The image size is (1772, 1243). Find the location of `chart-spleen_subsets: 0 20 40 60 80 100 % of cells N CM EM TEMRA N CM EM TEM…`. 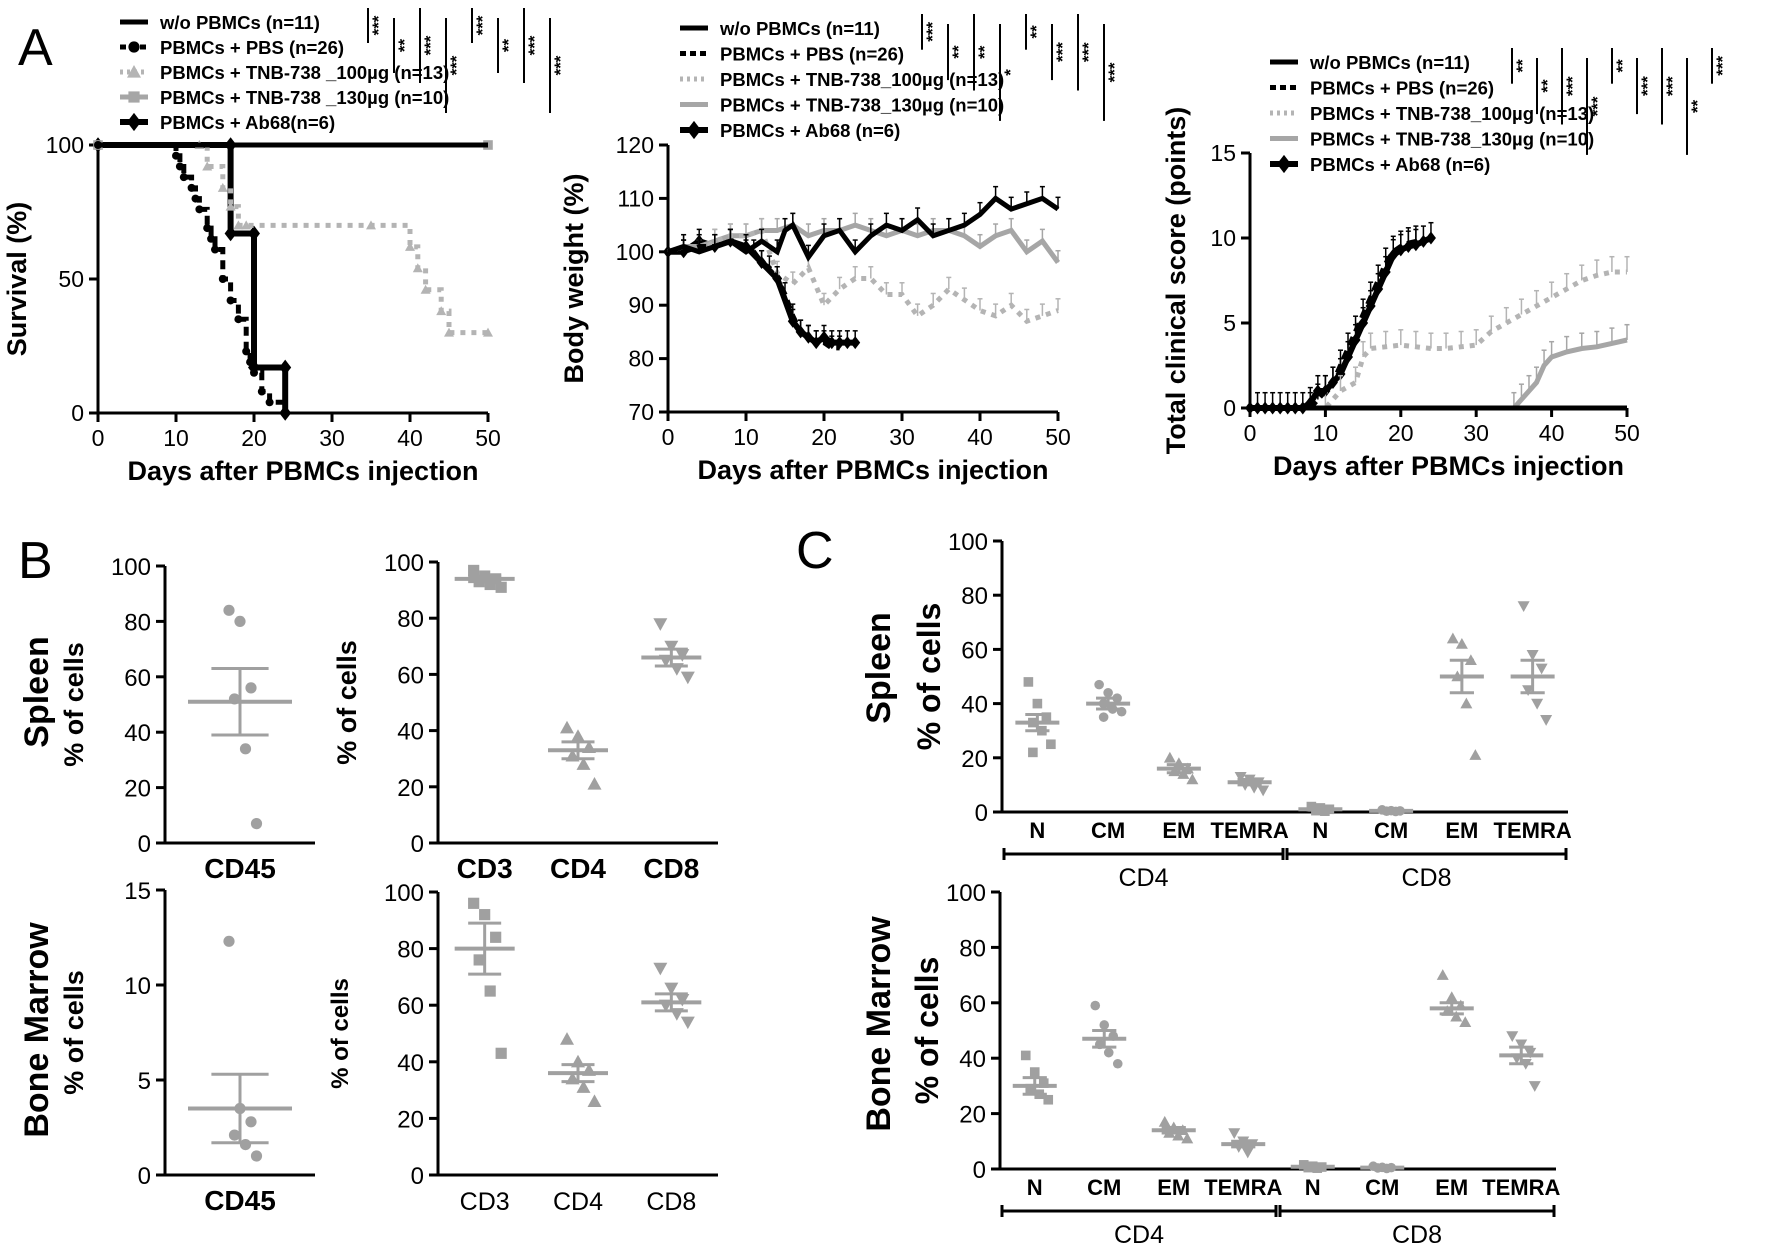

chart-spleen_subsets: 0 20 40 60 80 100 % of cells N CM EM TEMRA N CM EM TEM… is located at coordinates (1241, 710).